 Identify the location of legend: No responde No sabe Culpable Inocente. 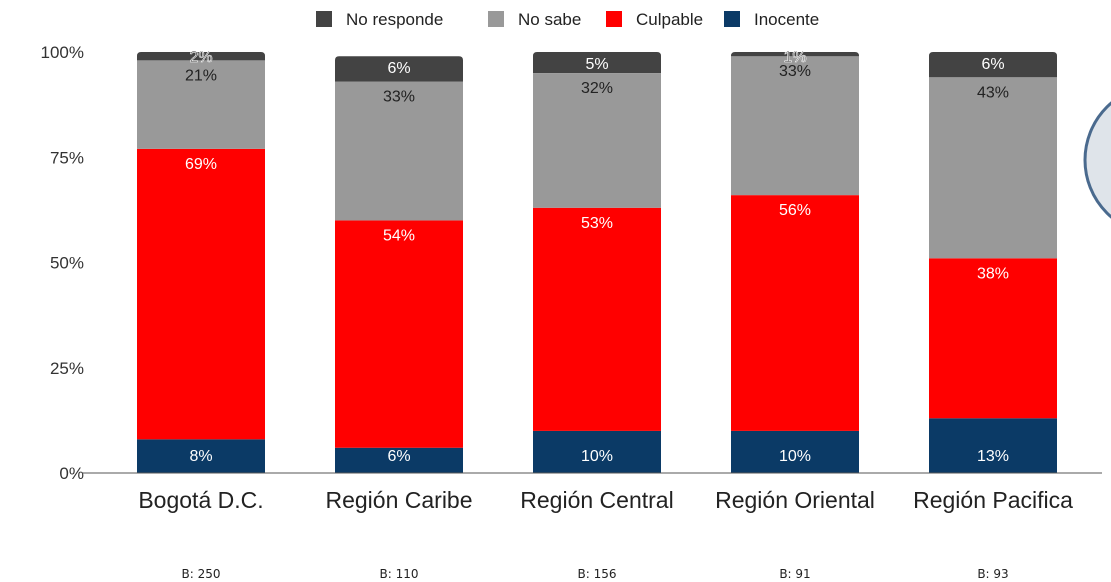
(567, 19).